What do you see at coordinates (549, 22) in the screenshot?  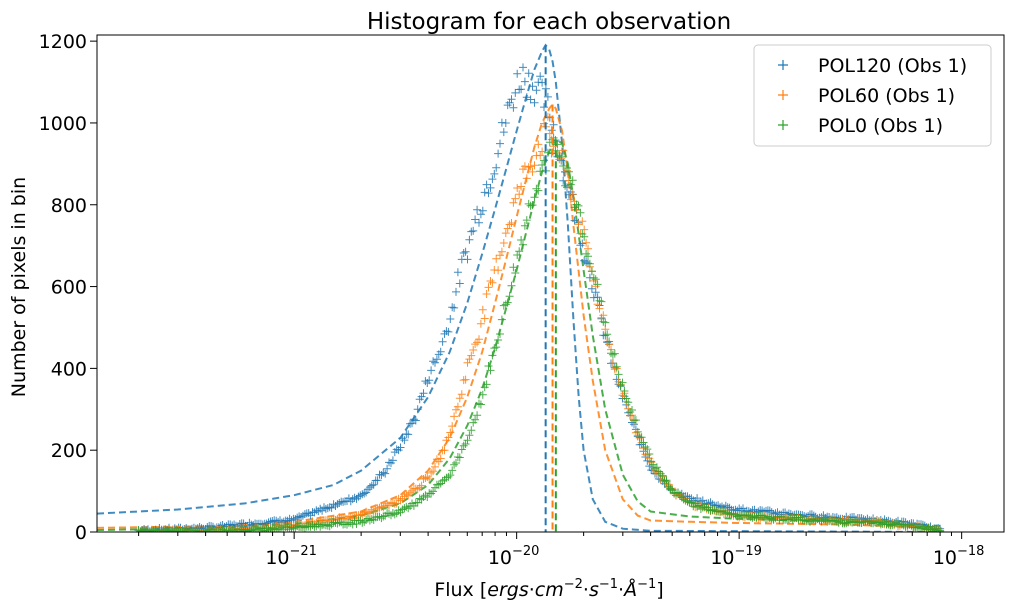 I see `chart-title: Histogram for each observation` at bounding box center [549, 22].